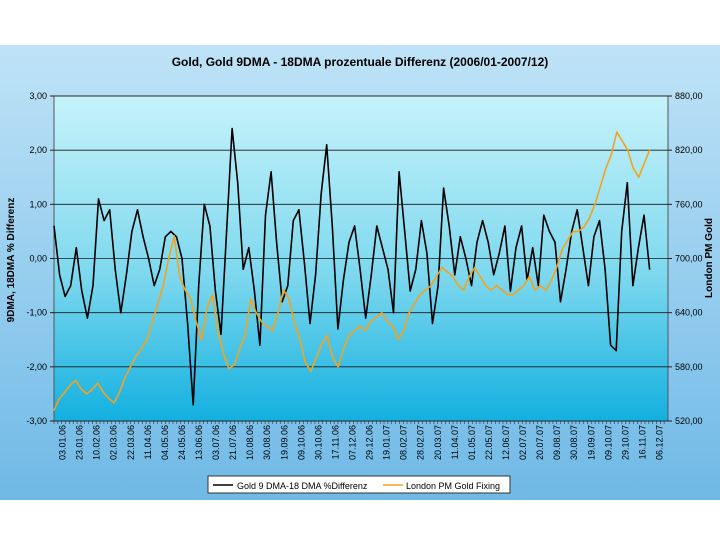 Image resolution: width=720 pixels, height=545 pixels. I want to click on y-tick-label-right: 700,00, so click(689, 259).